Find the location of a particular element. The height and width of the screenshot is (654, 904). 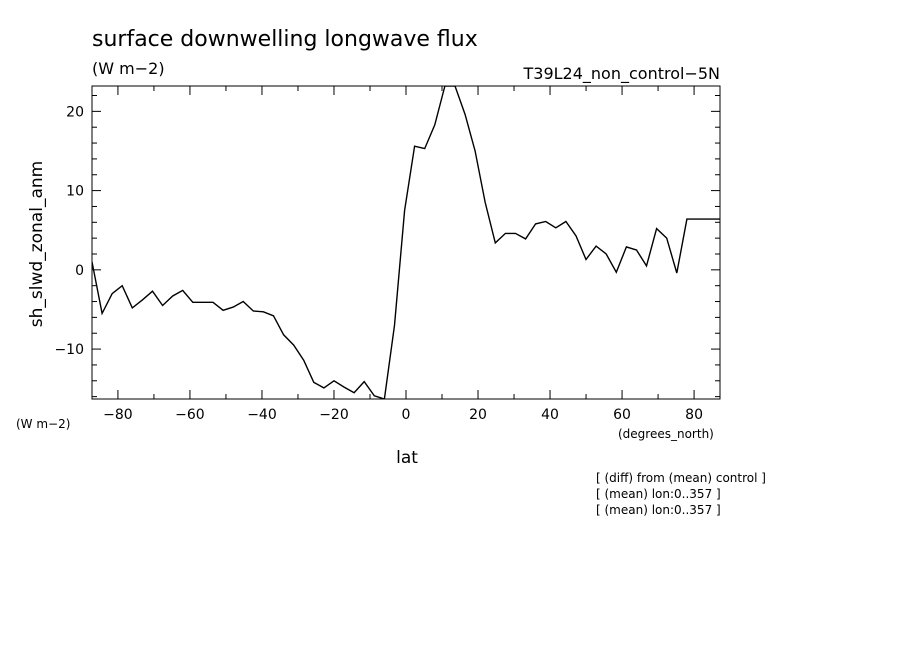

x-tick-label: −40 is located at coordinates (262, 415).